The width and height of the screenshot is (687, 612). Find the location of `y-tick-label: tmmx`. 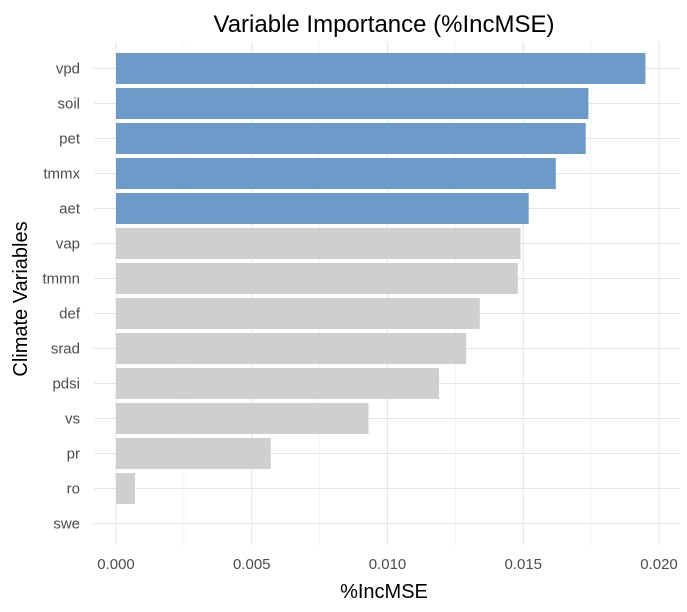

y-tick-label: tmmx is located at coordinates (61, 174).